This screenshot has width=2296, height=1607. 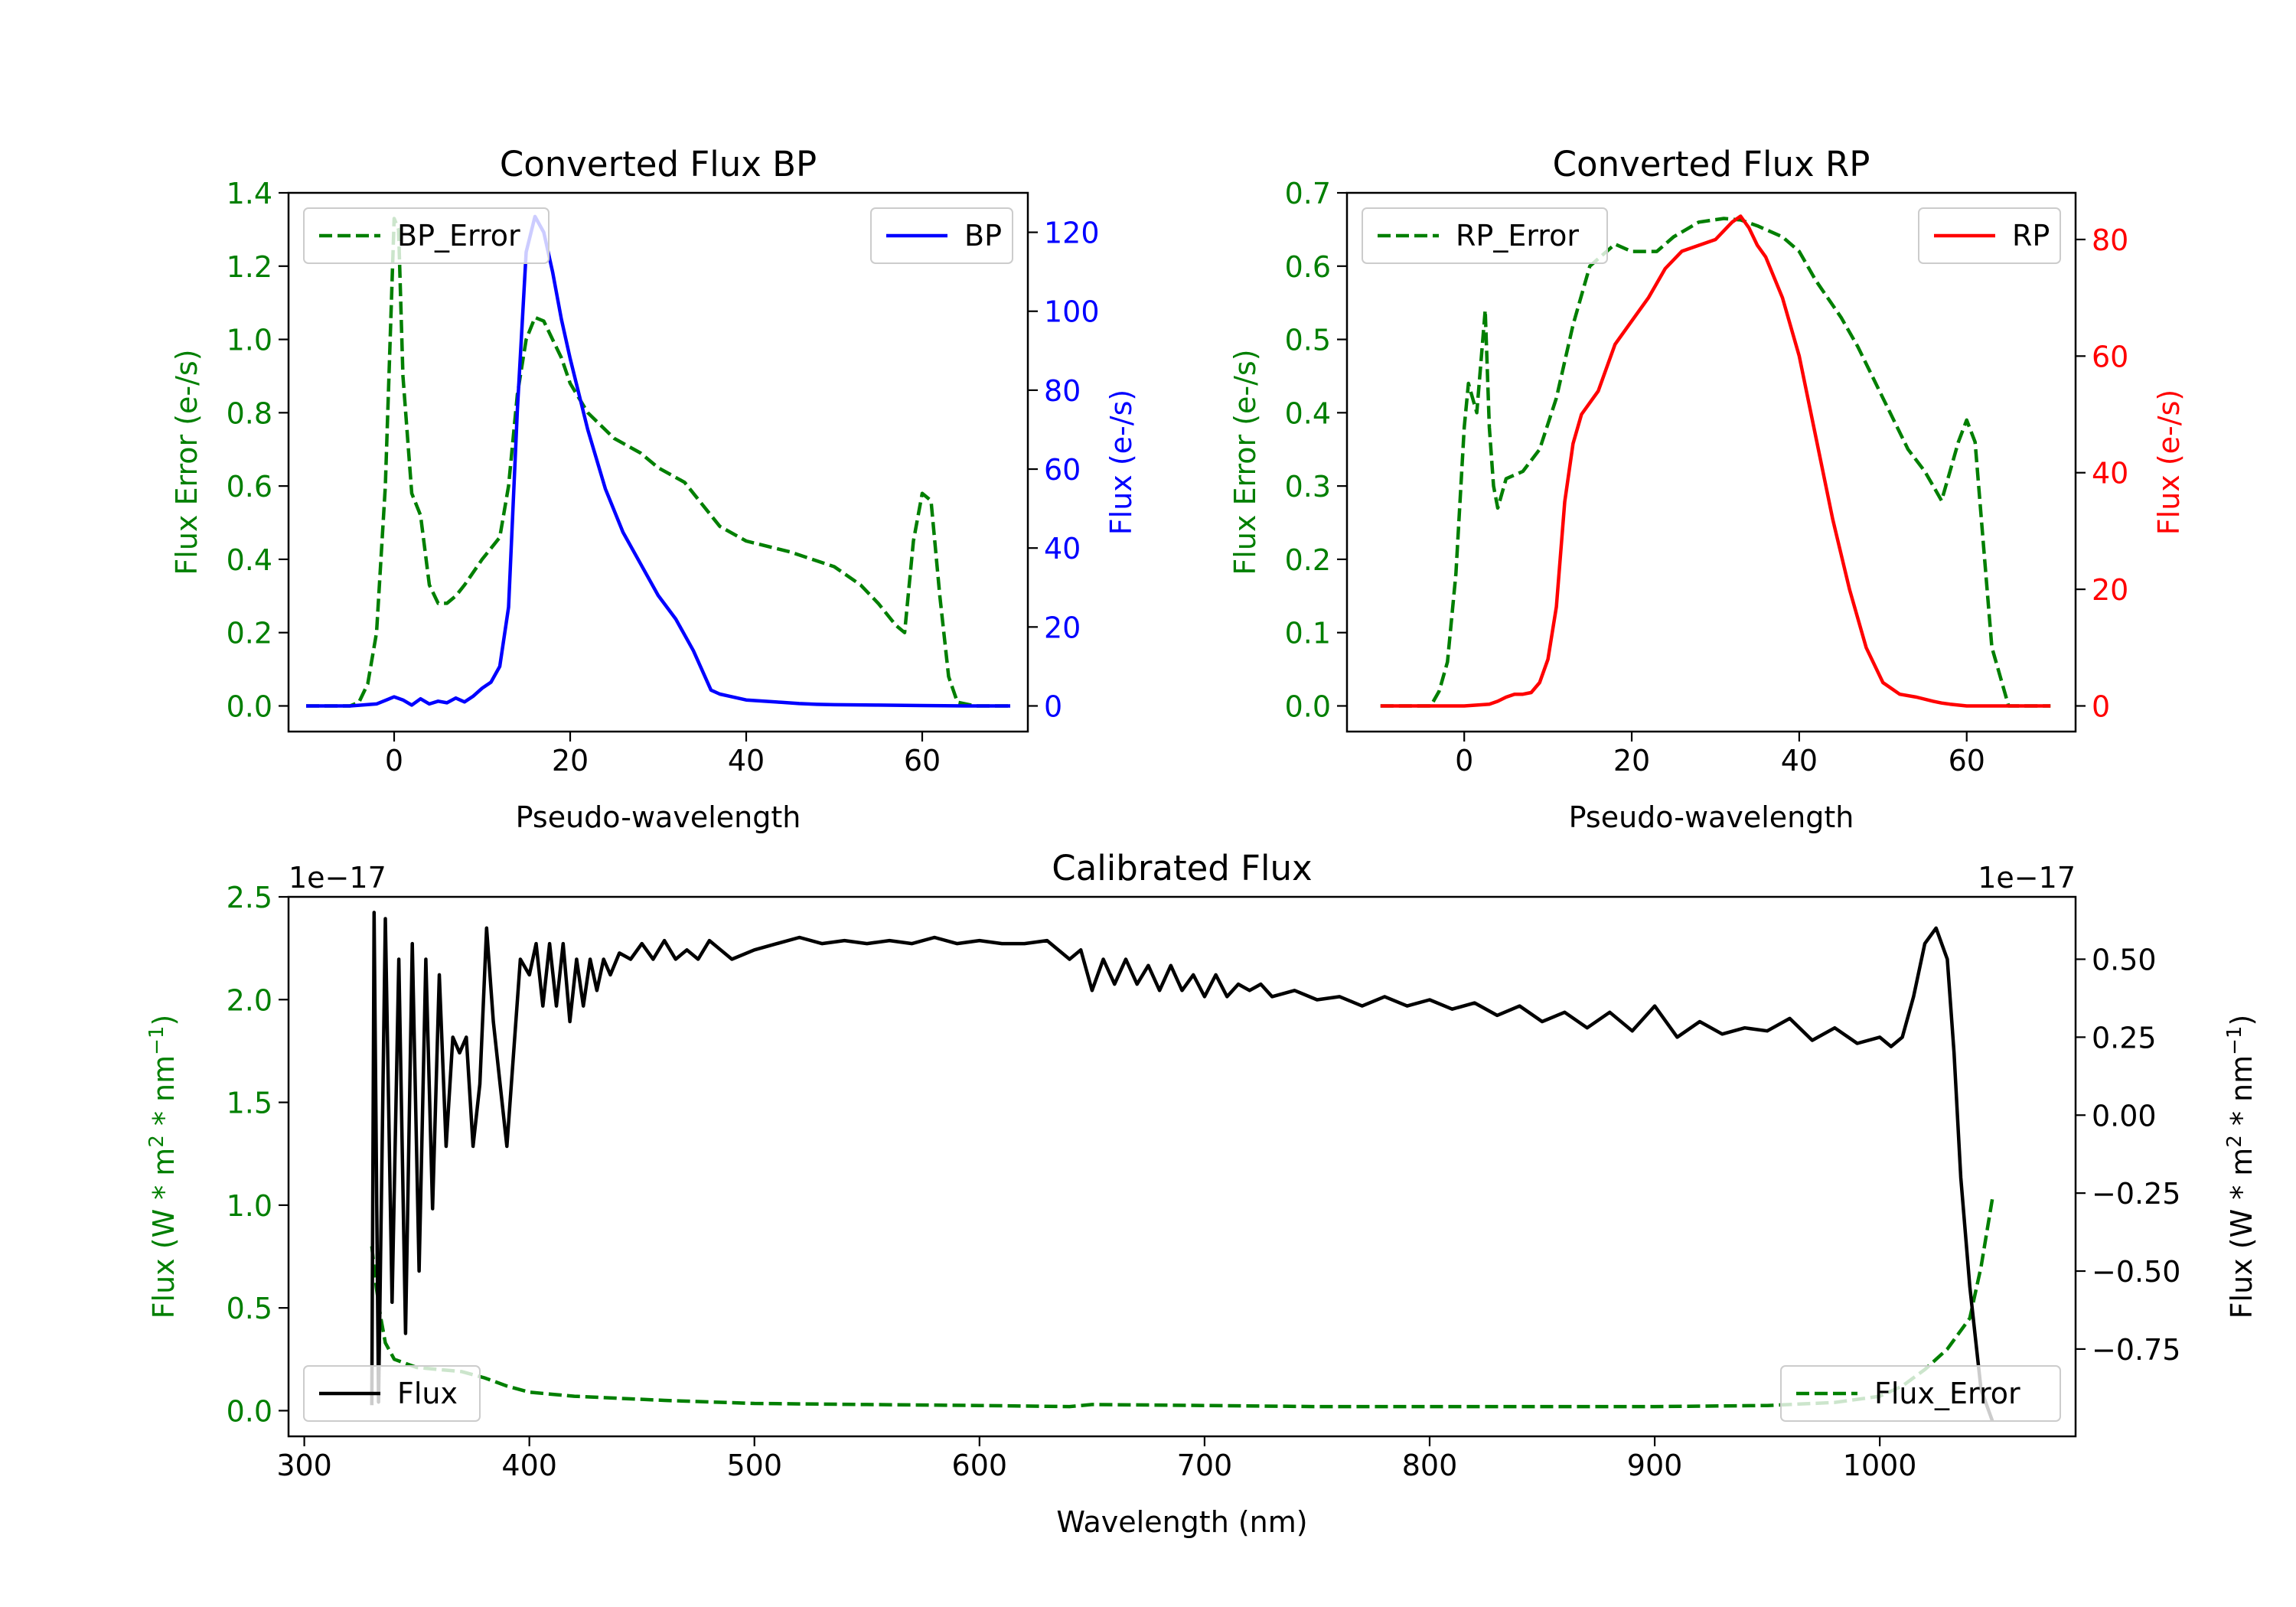 What do you see at coordinates (1072, 312) in the screenshot?
I see `y-right-tick-label: 100` at bounding box center [1072, 312].